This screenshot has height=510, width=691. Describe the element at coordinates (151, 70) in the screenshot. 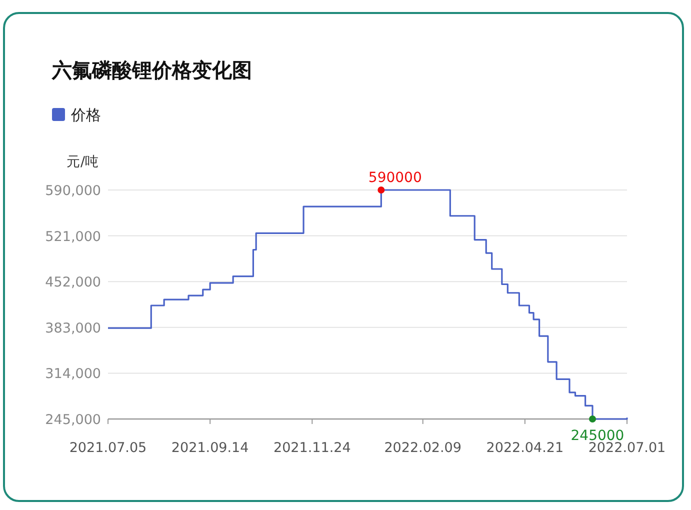

I see `chart-title: 六氟磷酸锂价格变化图` at that location.